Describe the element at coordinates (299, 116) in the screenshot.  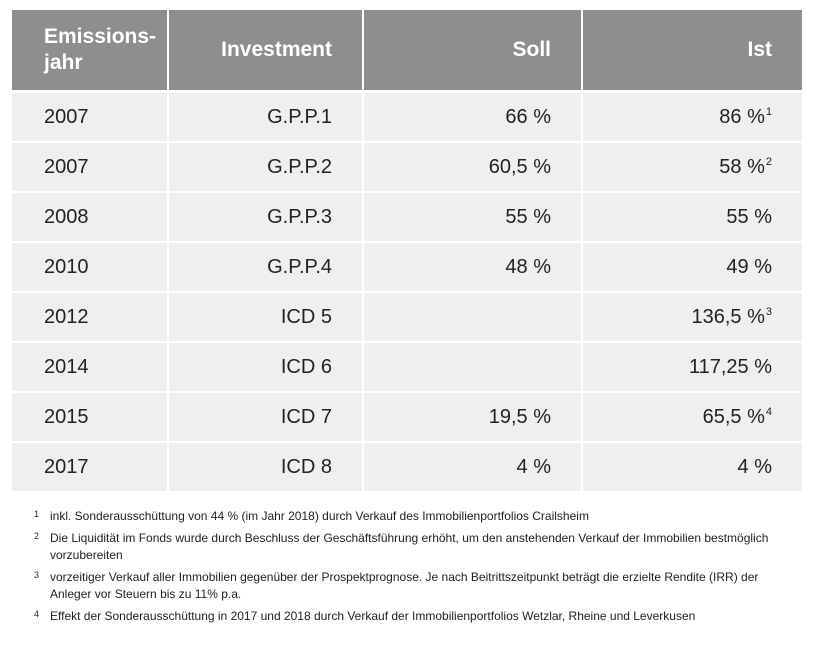
I see `cell-investment-value: G.P.P.1` at that location.